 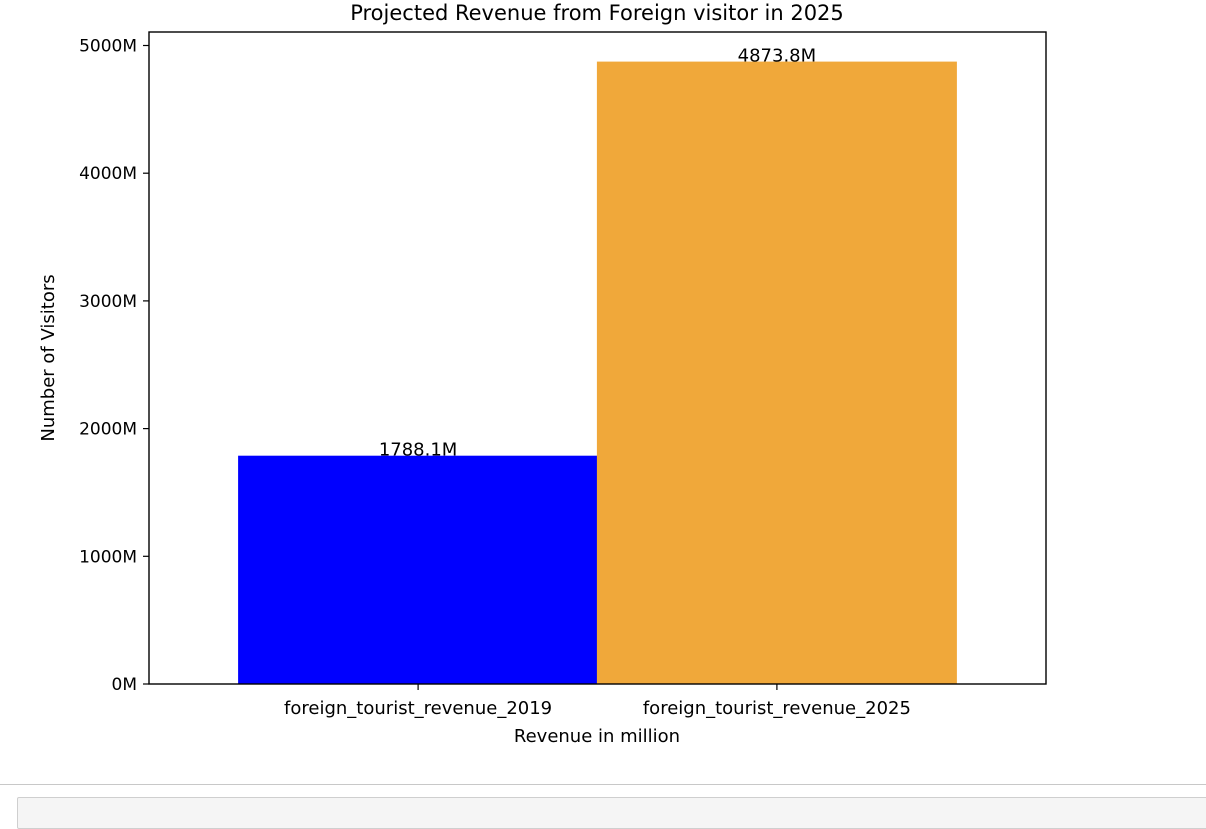 What do you see at coordinates (124, 685) in the screenshot?
I see `y-tick-label-0: 0M` at bounding box center [124, 685].